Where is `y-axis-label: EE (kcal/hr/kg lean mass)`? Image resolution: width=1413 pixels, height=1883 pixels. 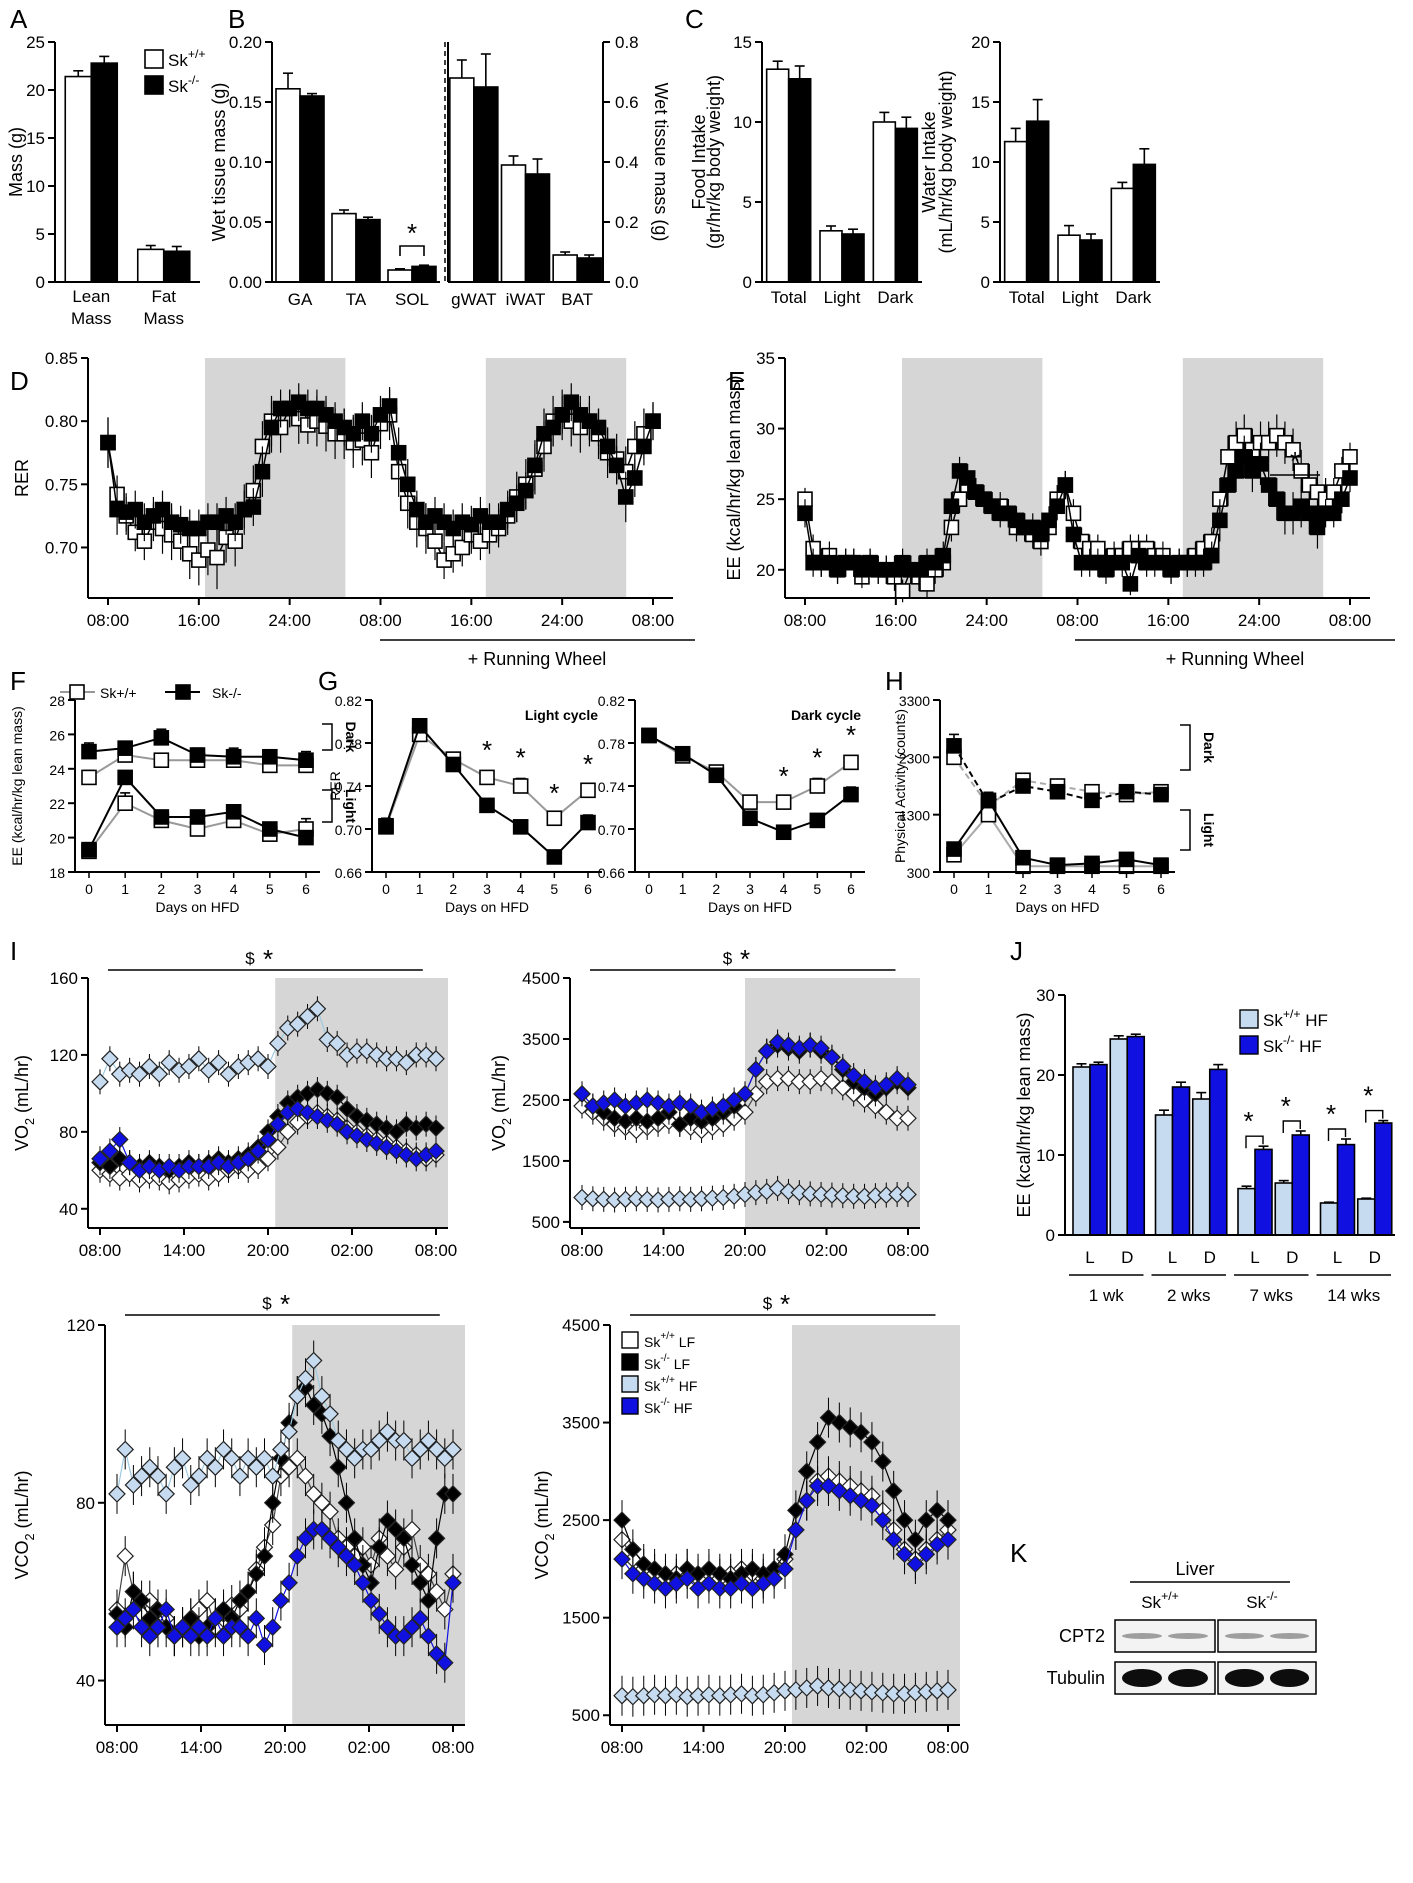 y-axis-label: EE (kcal/hr/kg lean mass) is located at coordinates (1024, 1114).